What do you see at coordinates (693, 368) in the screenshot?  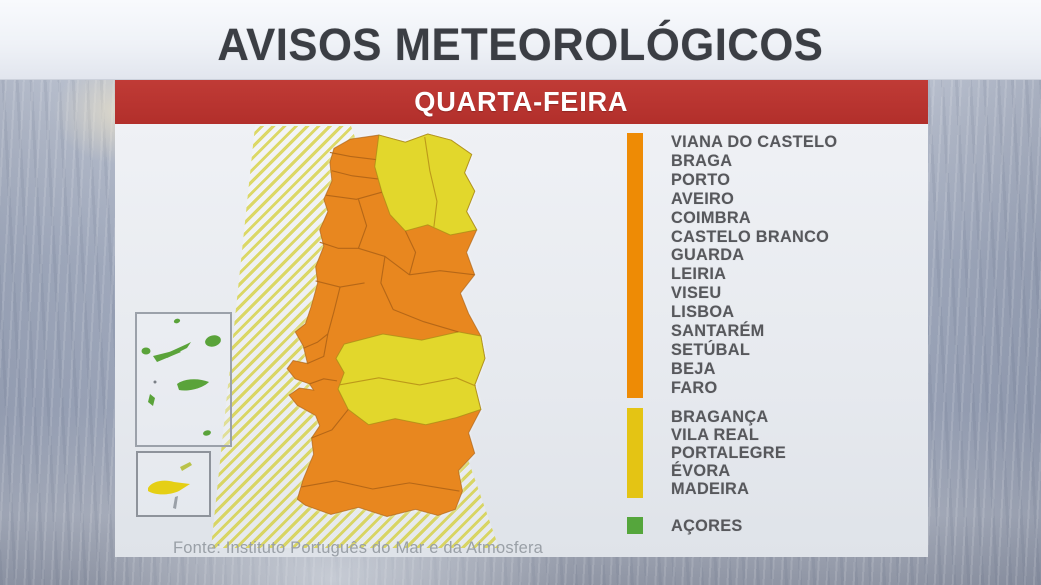 I see `district-item: BEJA` at bounding box center [693, 368].